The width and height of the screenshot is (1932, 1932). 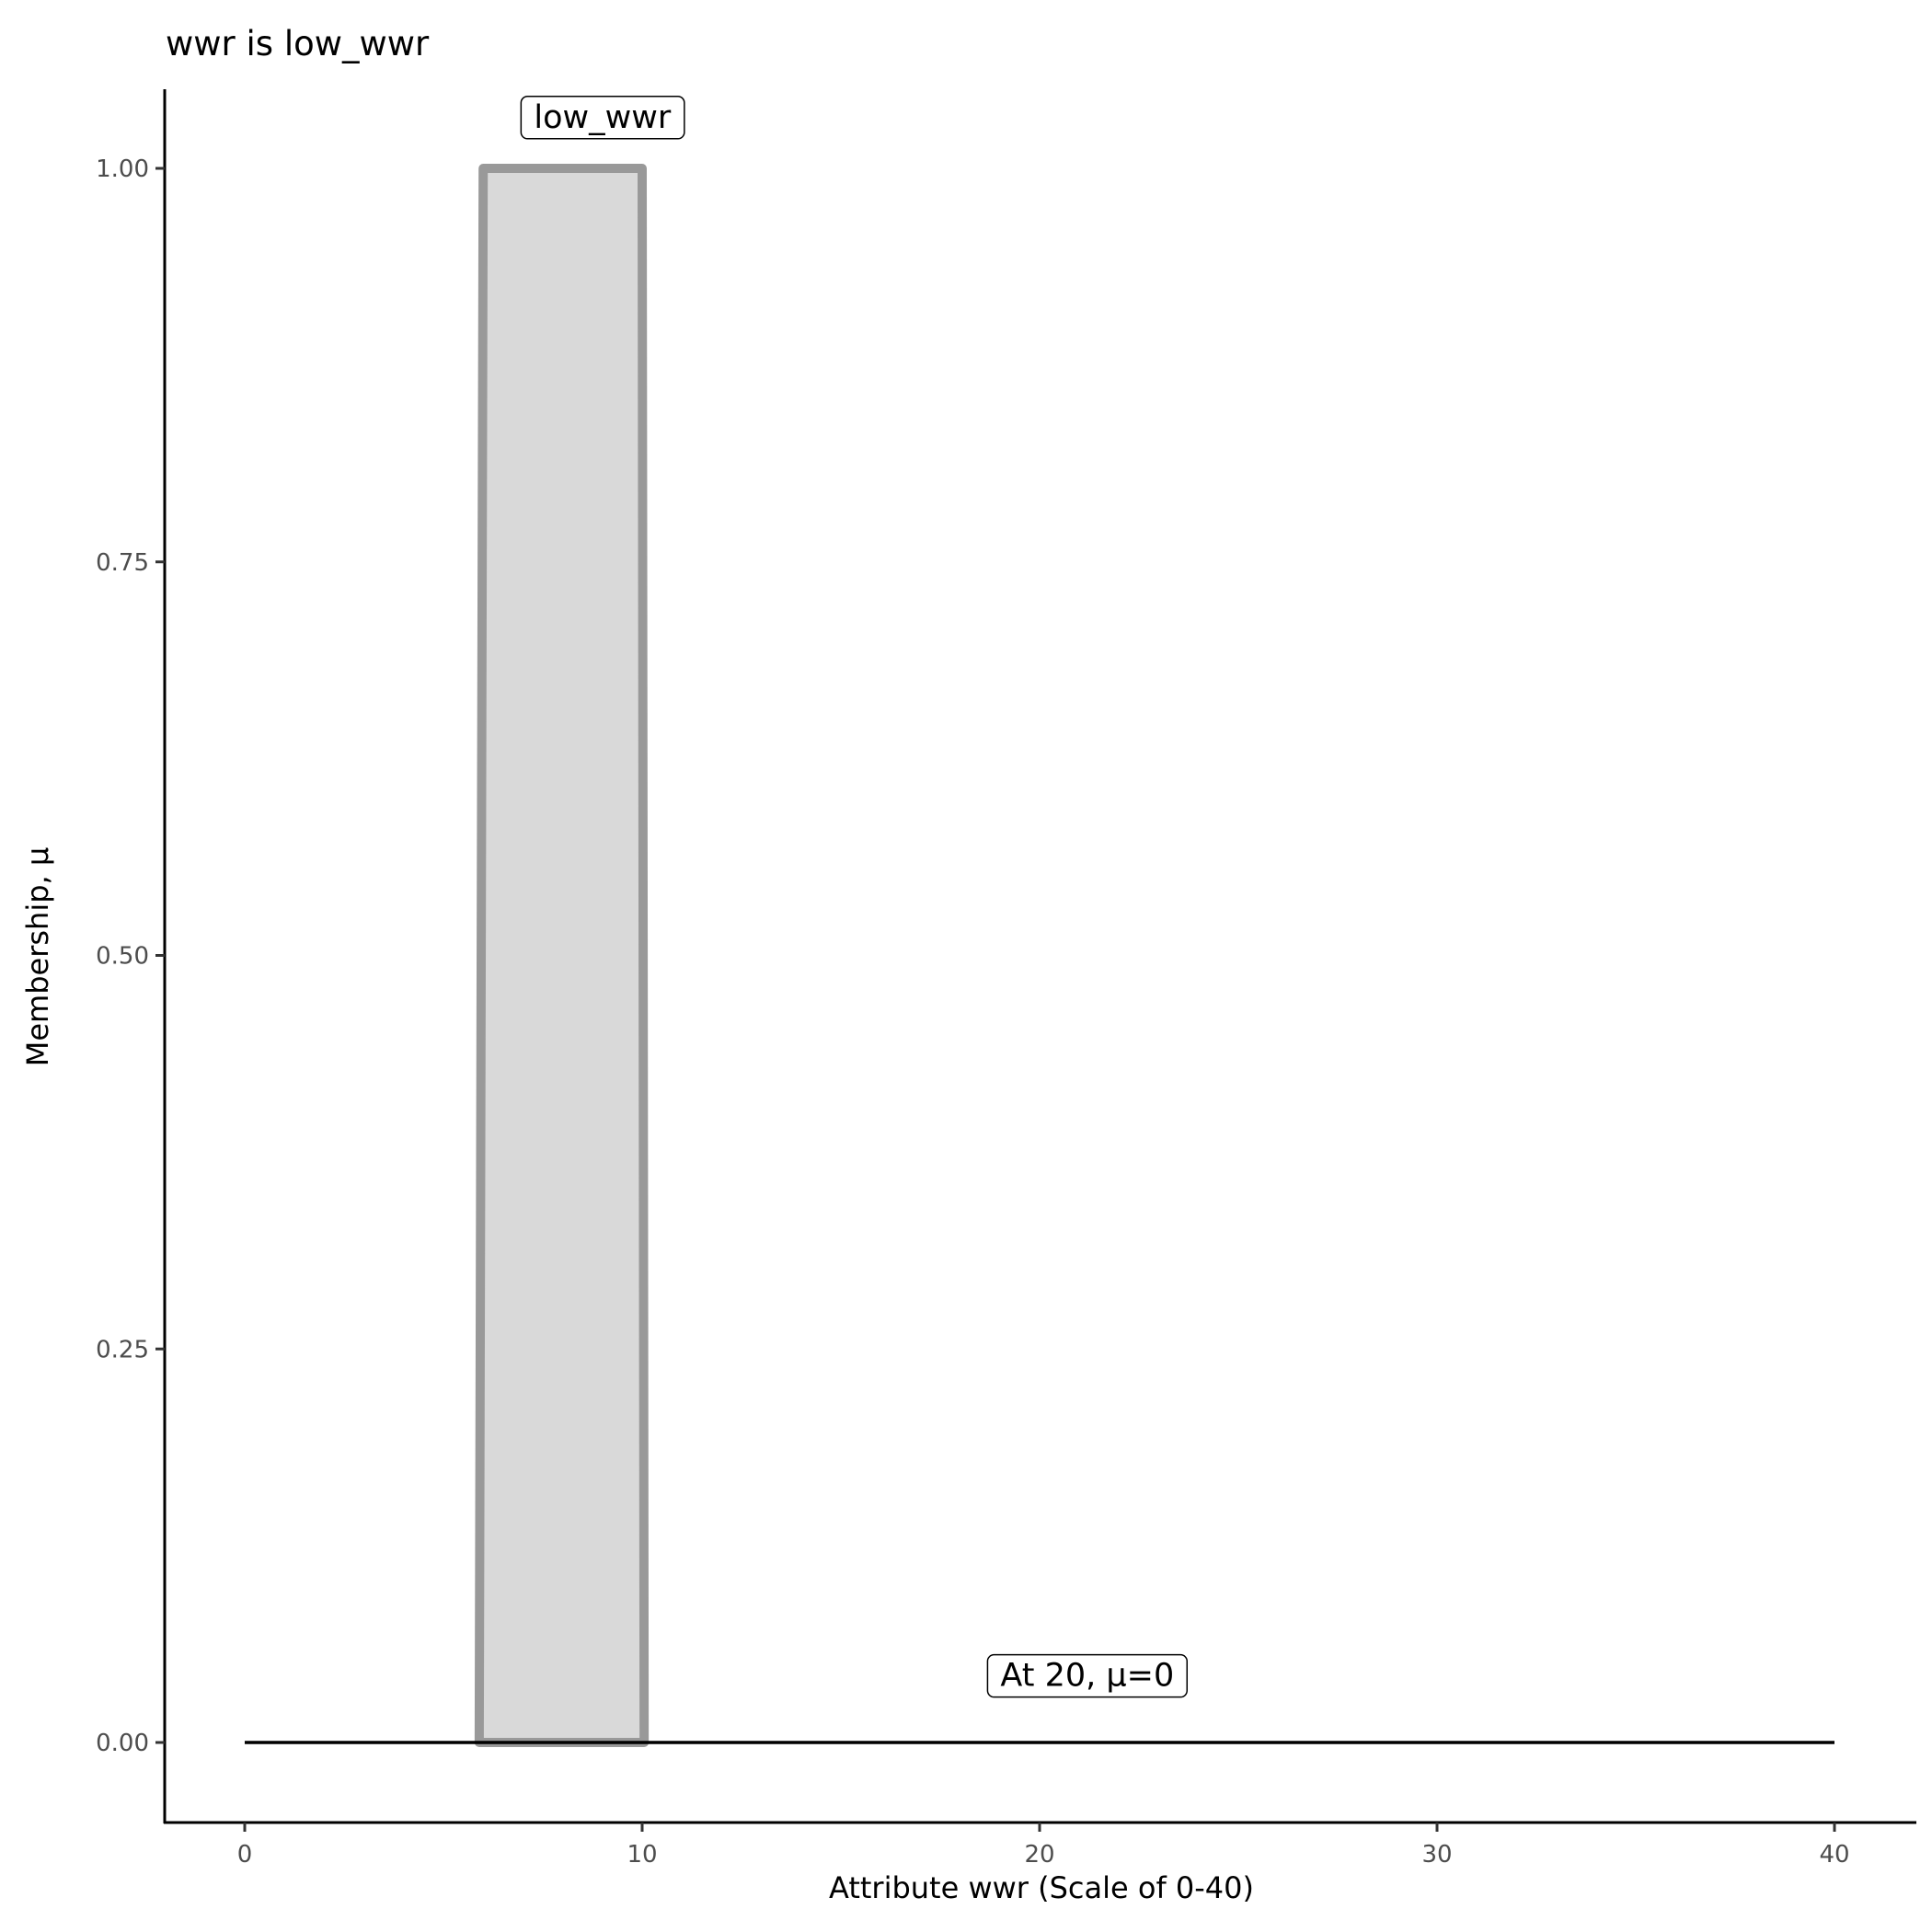 I want to click on x-tick-label: 10, so click(x=642, y=1855).